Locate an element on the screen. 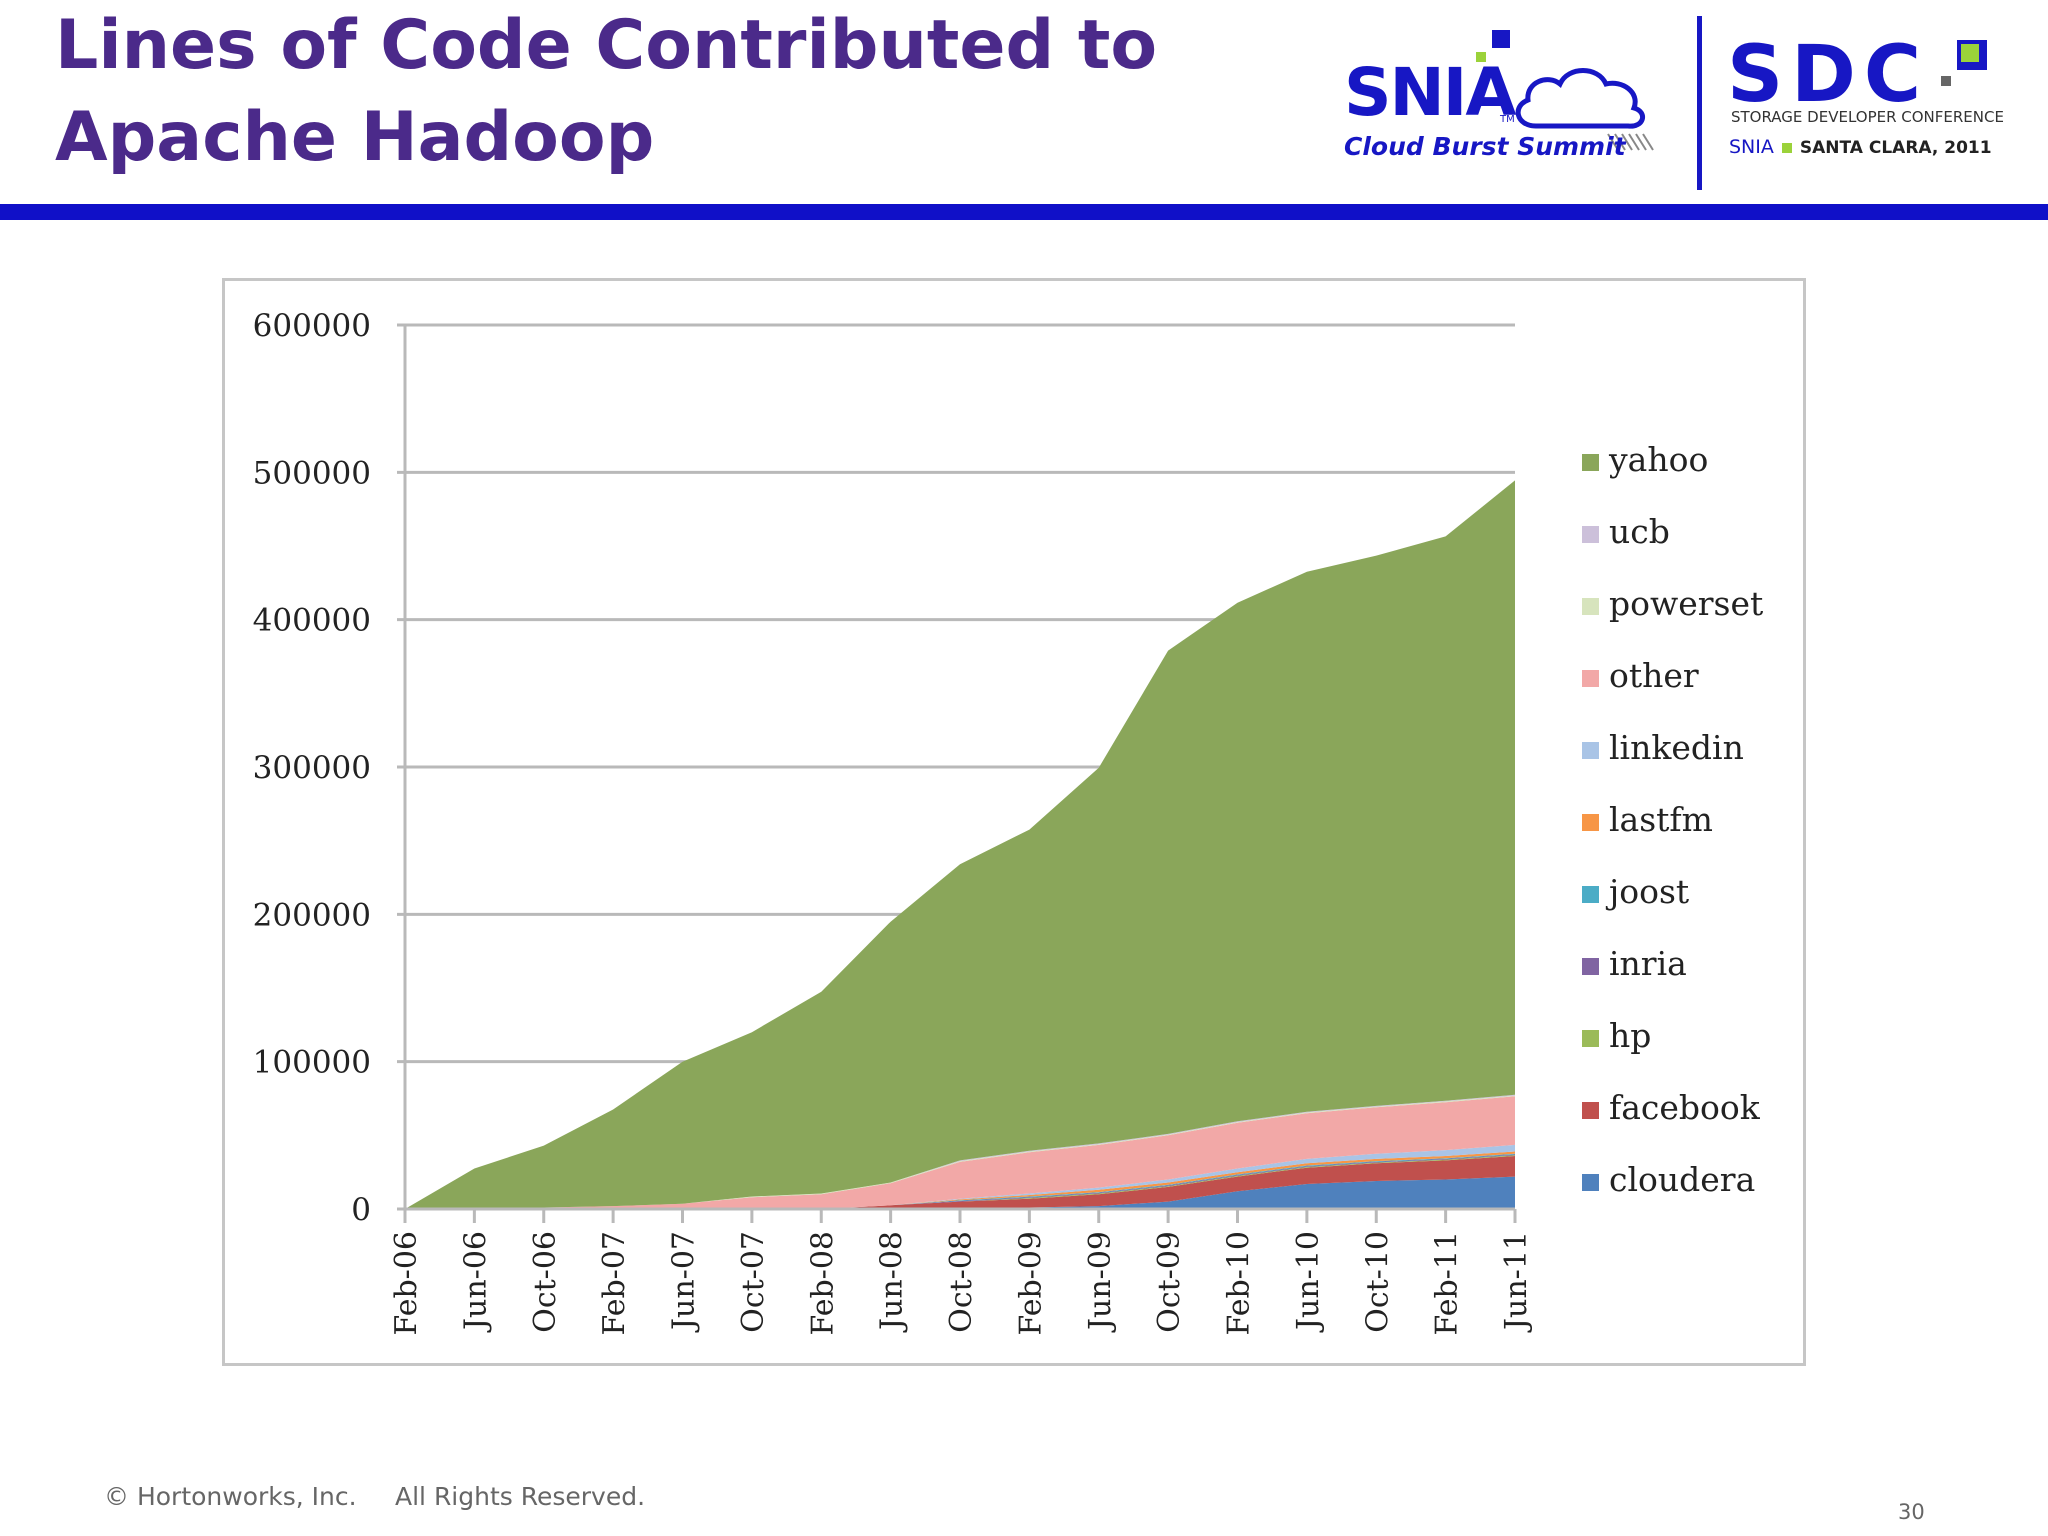 This screenshot has height=1536, width=2048. legend-item-linkedin: linkedin is located at coordinates (1712, 764).